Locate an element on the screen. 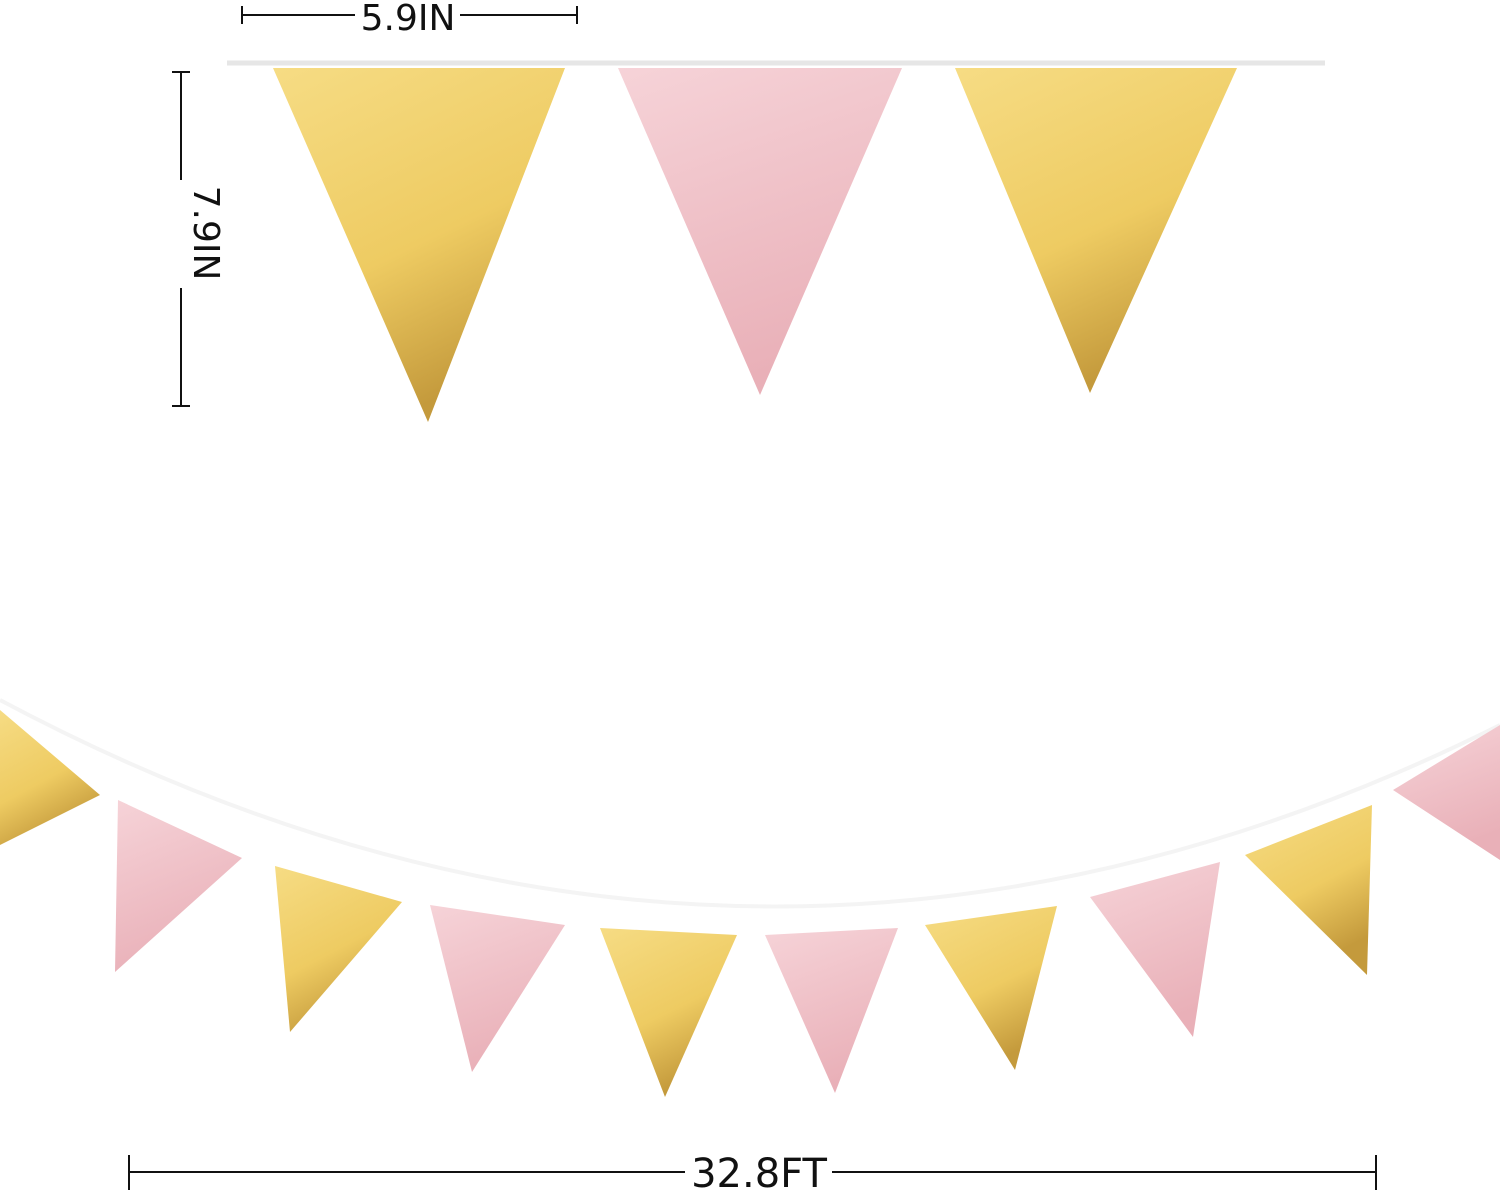  length-label: 32.8FT is located at coordinates (759, 1173).